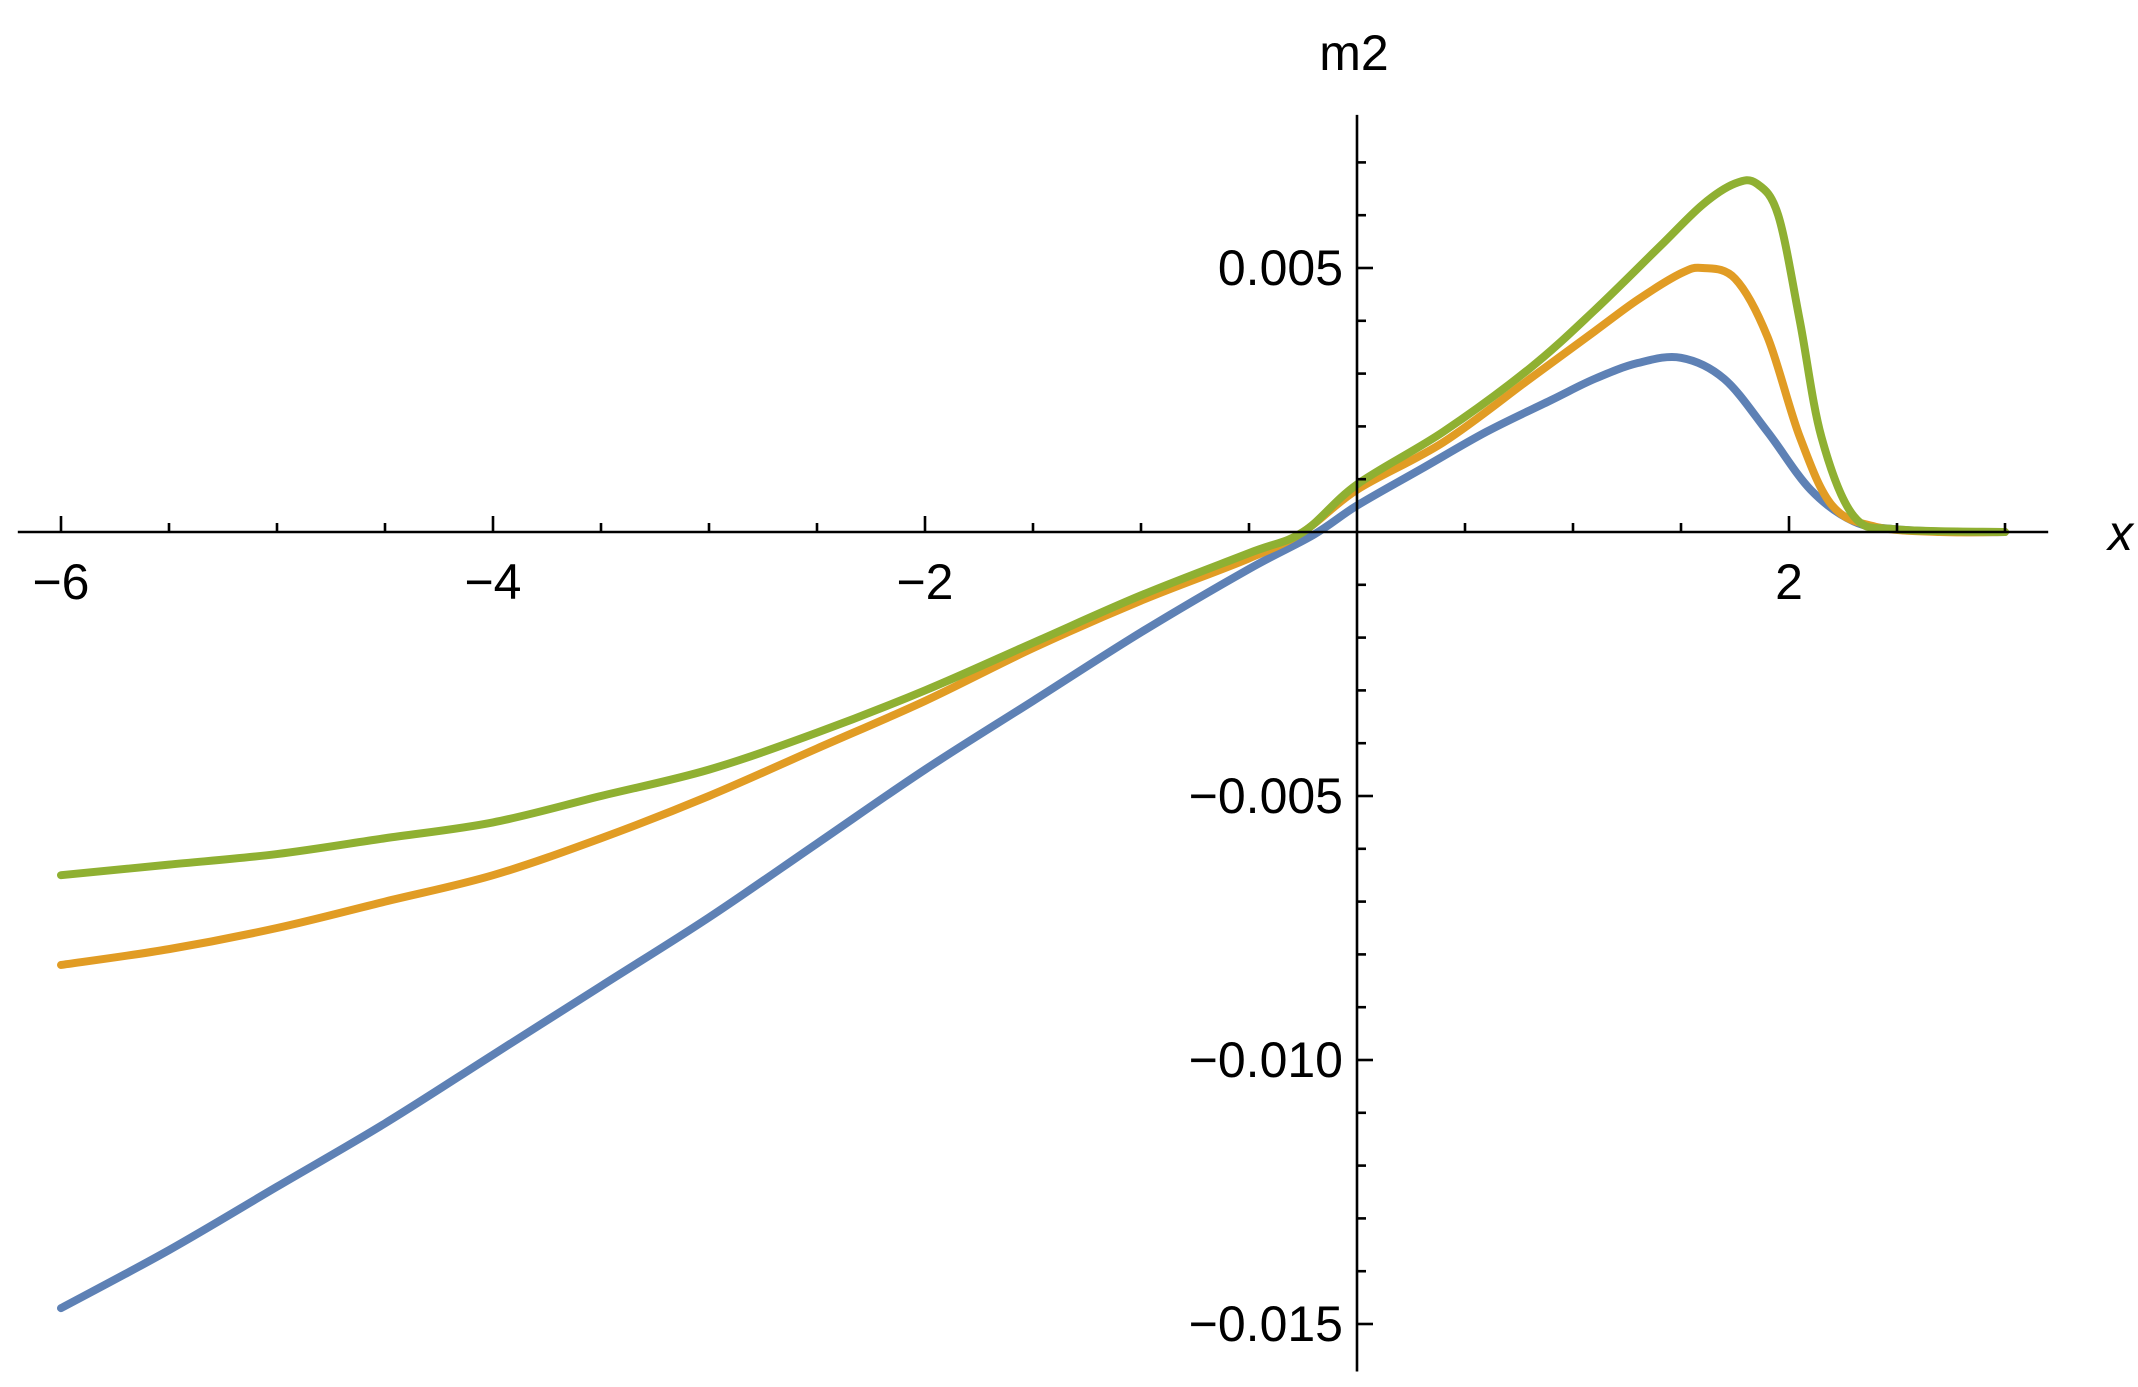 Image resolution: width=2138 pixels, height=1387 pixels. Describe the element at coordinates (1266, 796) in the screenshot. I see `y-tick-label: −0.005` at that location.